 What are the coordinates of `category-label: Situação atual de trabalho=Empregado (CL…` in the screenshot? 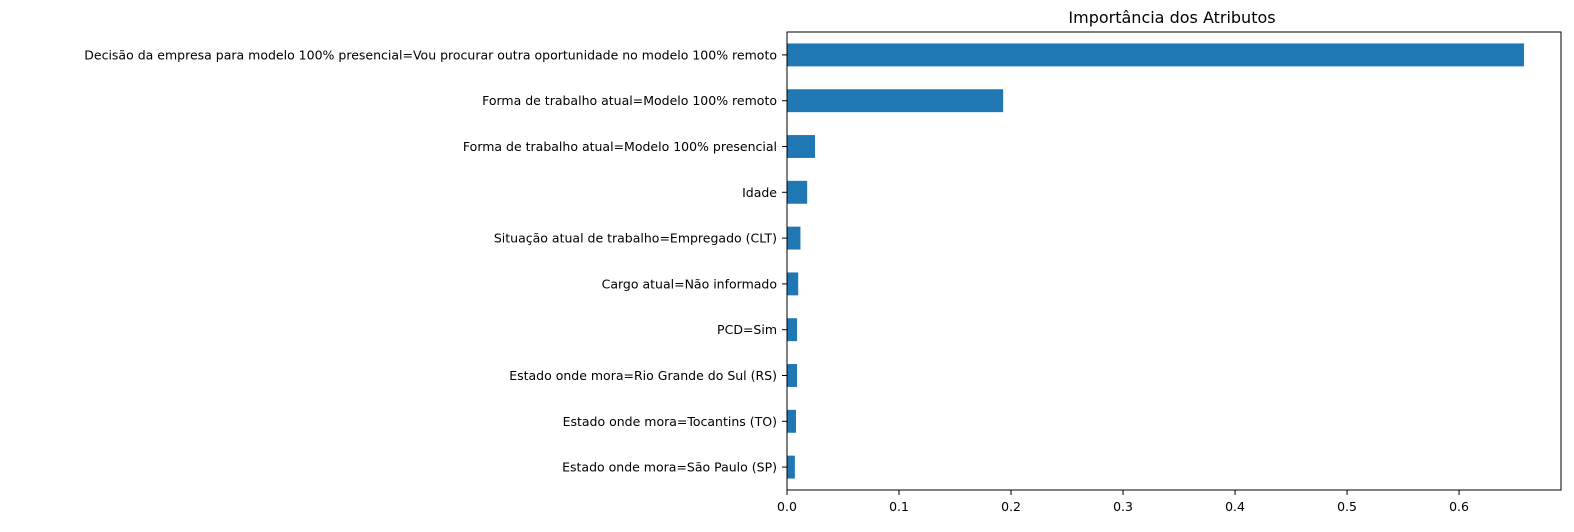 It's located at (635, 238).